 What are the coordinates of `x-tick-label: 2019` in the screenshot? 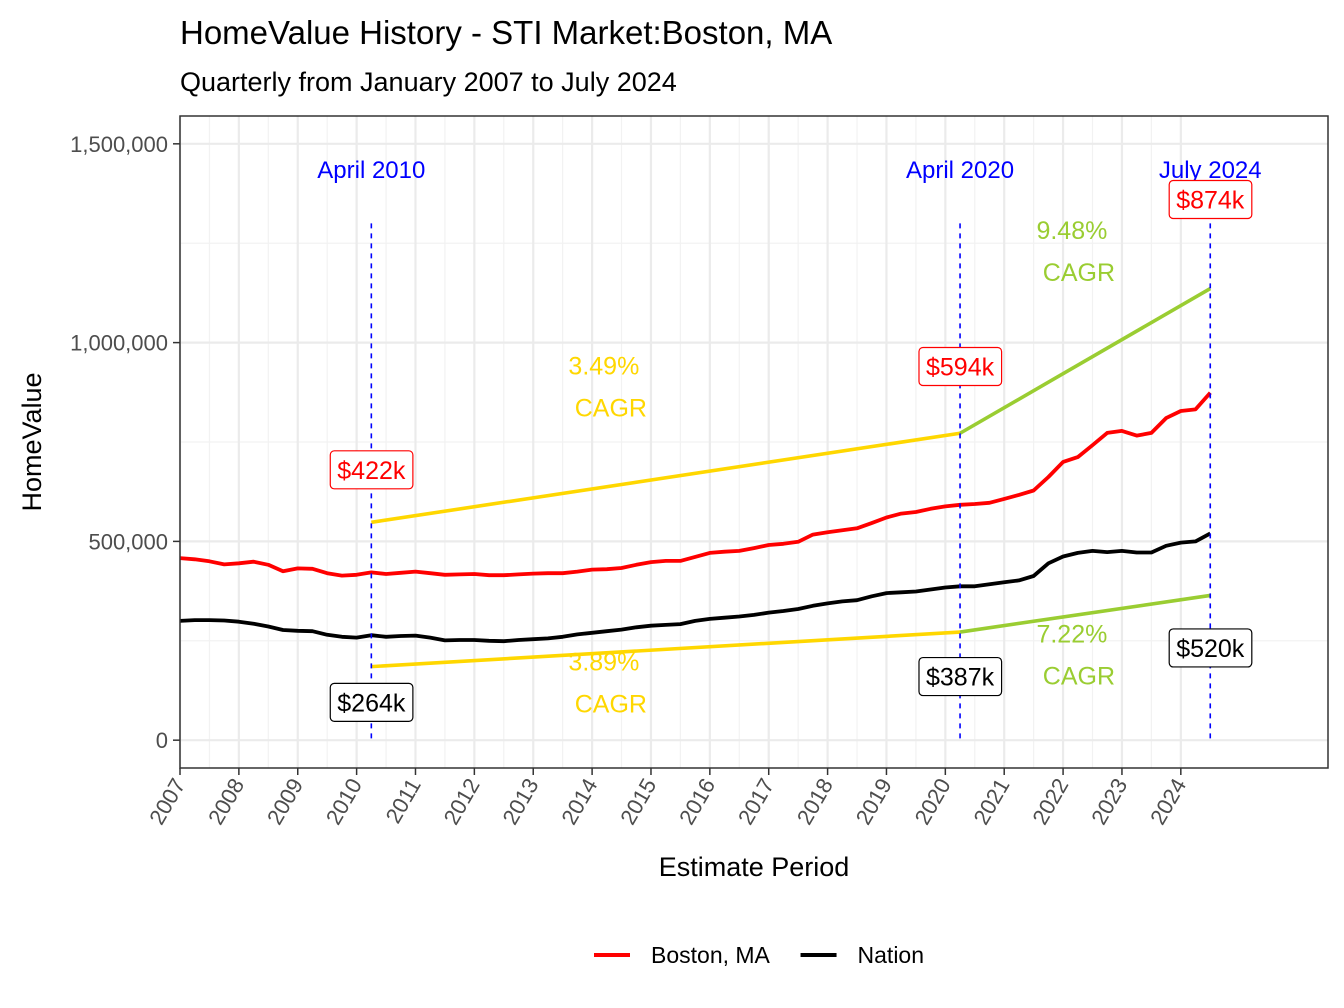 It's located at (874, 801).